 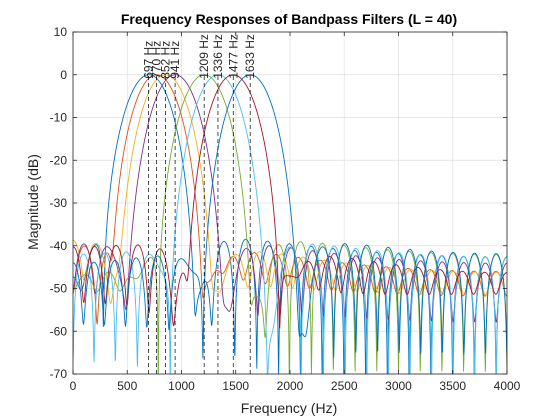 What do you see at coordinates (165, 60) in the screenshot?
I see `center-frequency-label: 852 Hz` at bounding box center [165, 60].